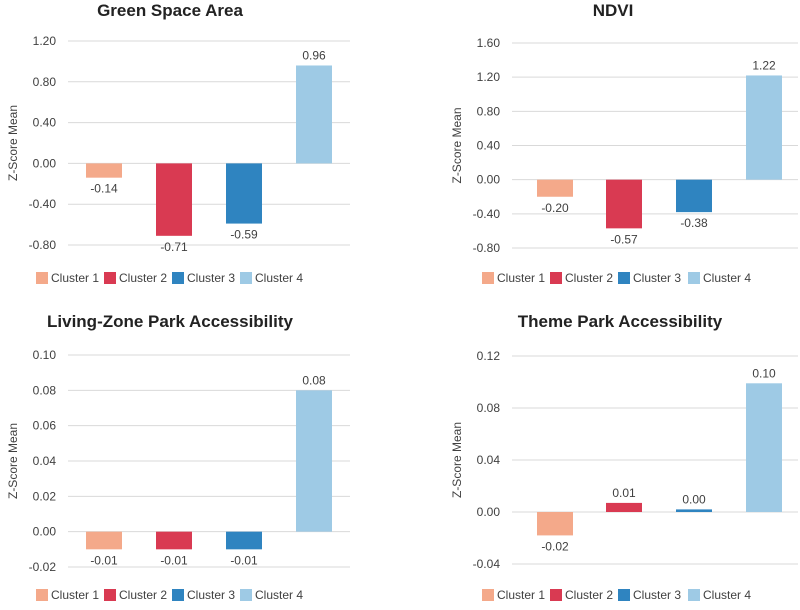  What do you see at coordinates (764, 373) in the screenshot?
I see `data-label: 0.10` at bounding box center [764, 373].